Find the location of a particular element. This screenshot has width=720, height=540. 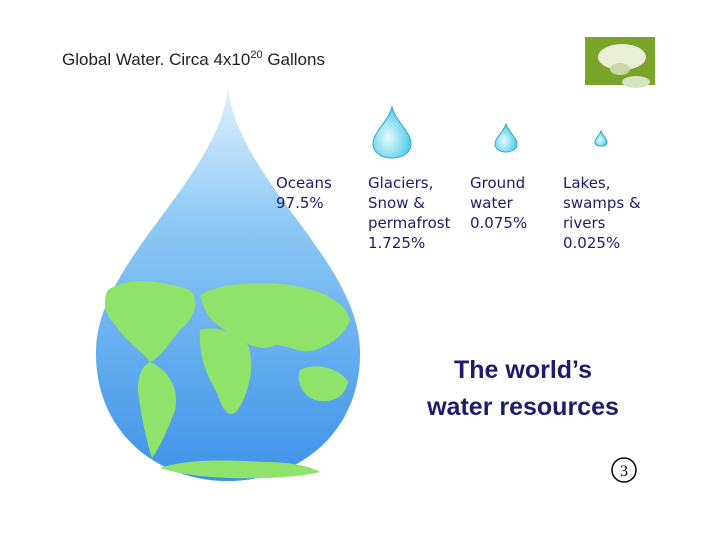

label-value: 97.5% is located at coordinates (300, 203).